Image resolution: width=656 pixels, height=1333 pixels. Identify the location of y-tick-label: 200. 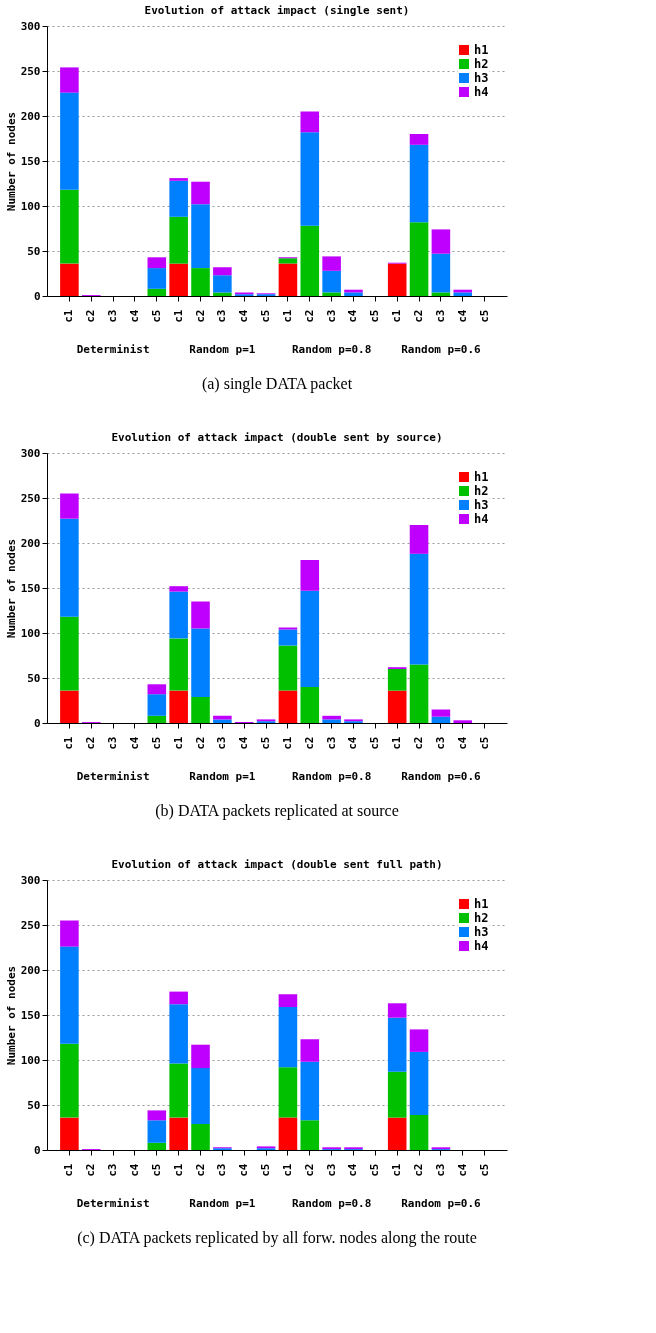
(30, 970).